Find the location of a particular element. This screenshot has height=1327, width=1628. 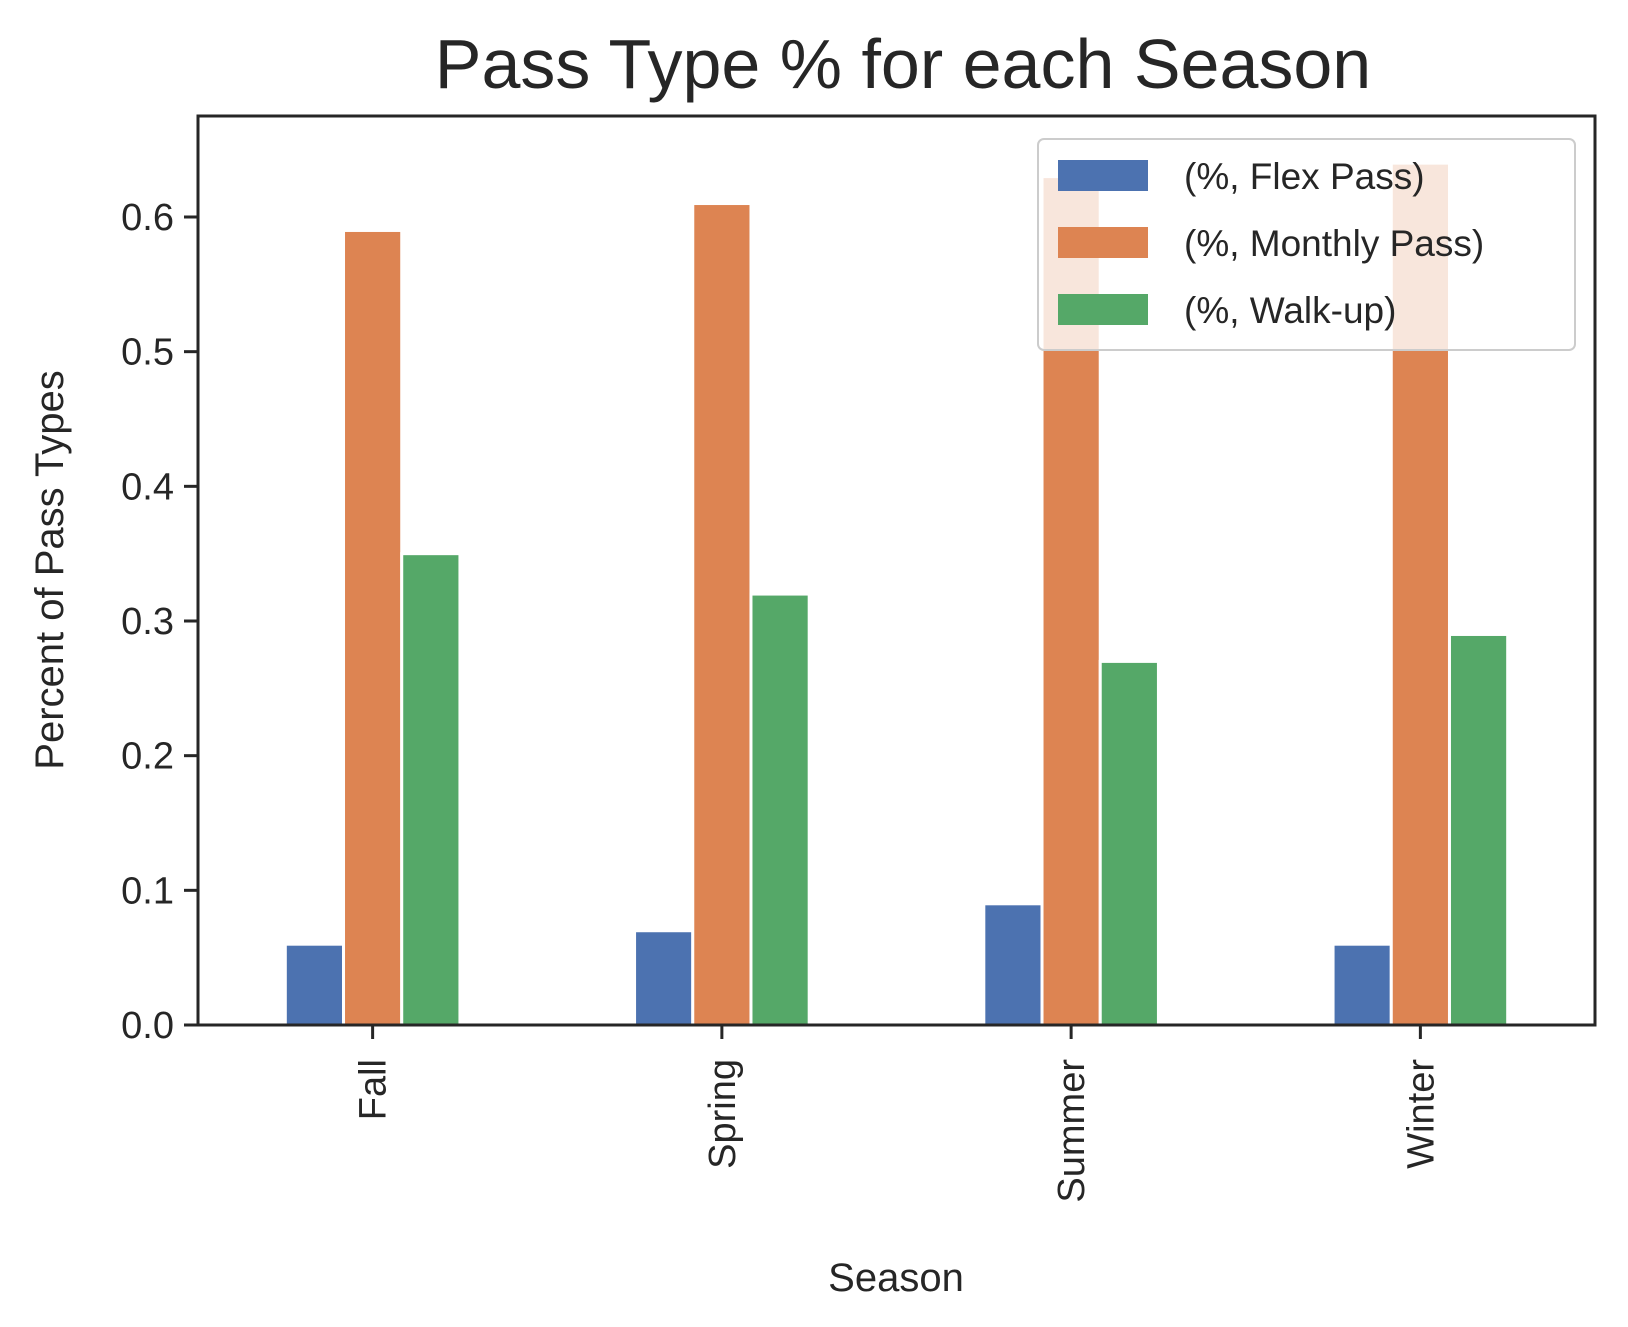

x-axis-label: Season is located at coordinates (896, 1278).